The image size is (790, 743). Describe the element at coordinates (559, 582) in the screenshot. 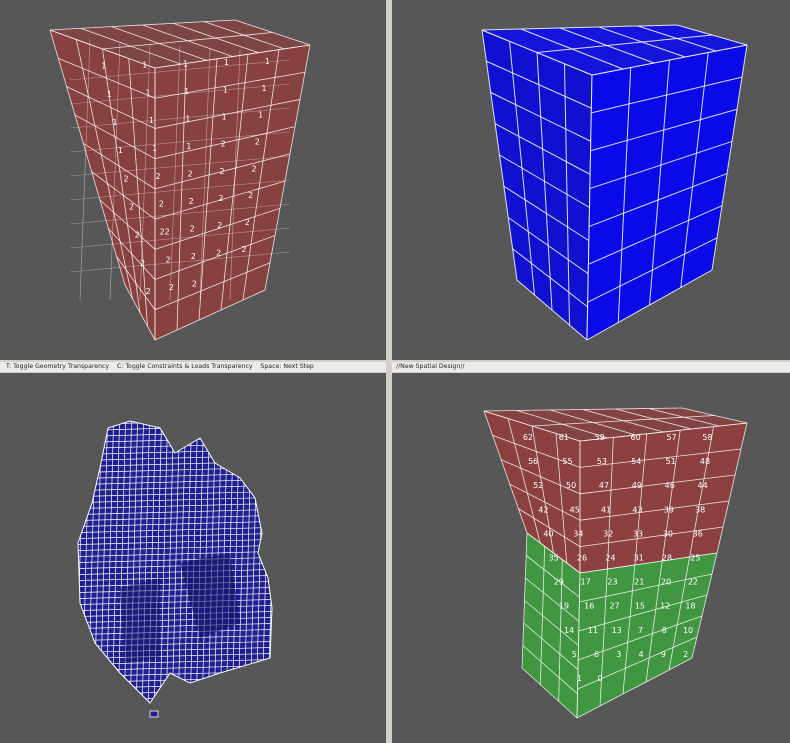

I see `step-label: 29` at that location.